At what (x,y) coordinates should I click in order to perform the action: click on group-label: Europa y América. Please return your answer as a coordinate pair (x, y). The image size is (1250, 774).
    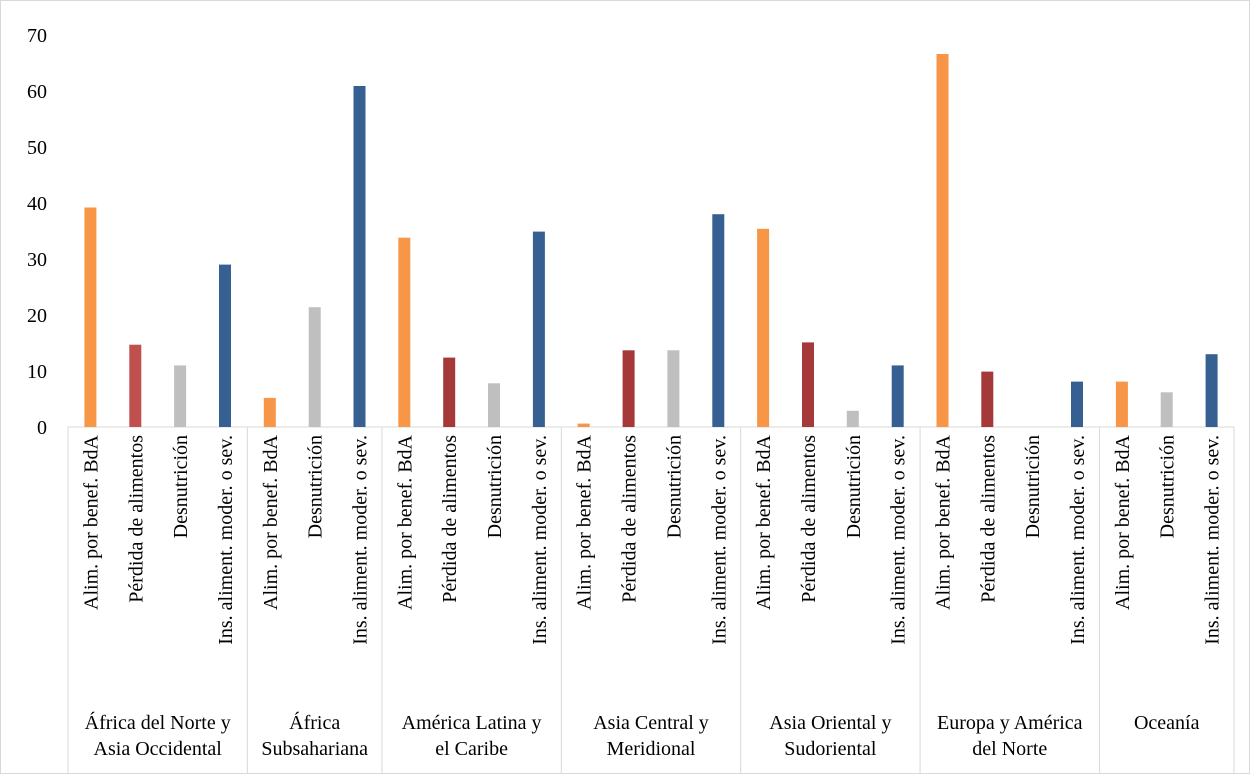
    Looking at the image, I should click on (1010, 723).